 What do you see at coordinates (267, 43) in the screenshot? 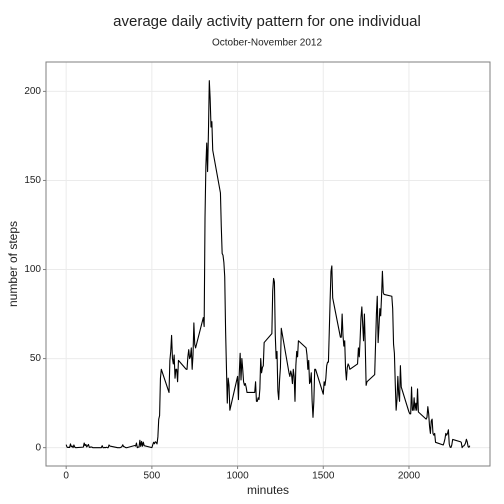
I see `chart-subtitle: October-November 2012` at bounding box center [267, 43].